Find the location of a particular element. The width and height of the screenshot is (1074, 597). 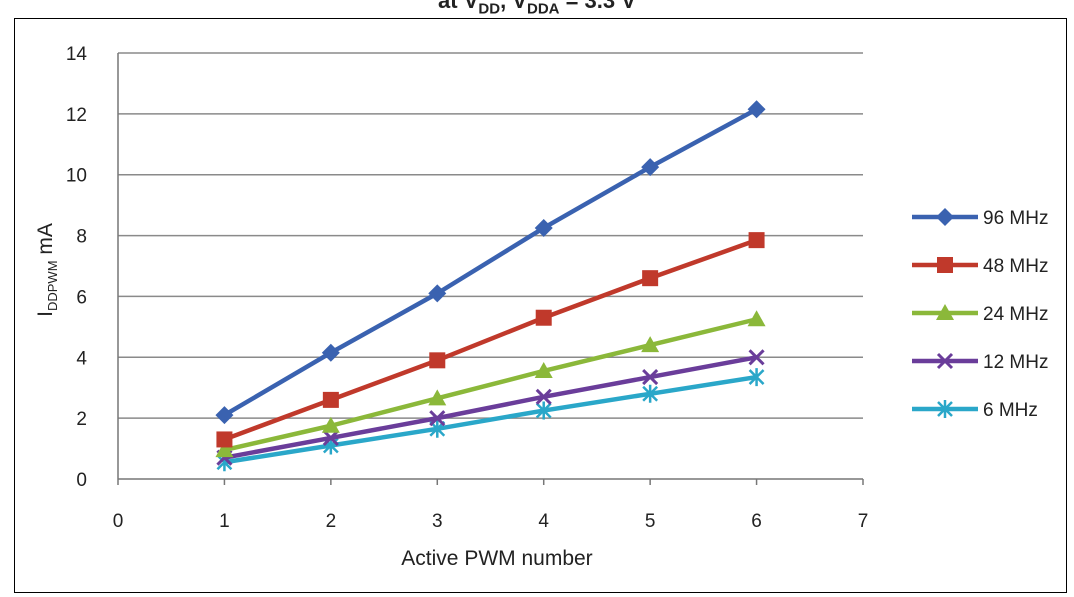

y-axis-ticks: 0 2 4 6 8 10 12 14 is located at coordinates (77, 267).